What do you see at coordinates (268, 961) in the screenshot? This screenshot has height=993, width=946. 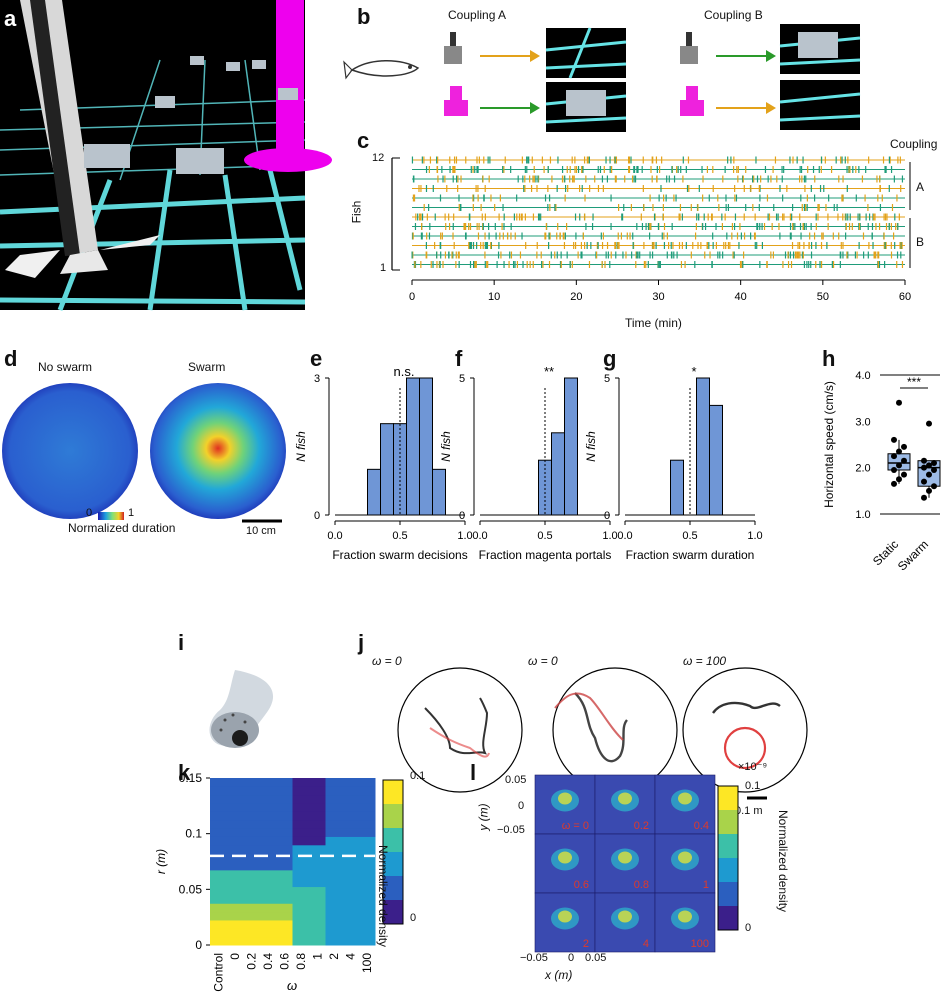 I see `k-x-tick-label: 0.4` at bounding box center [268, 961].